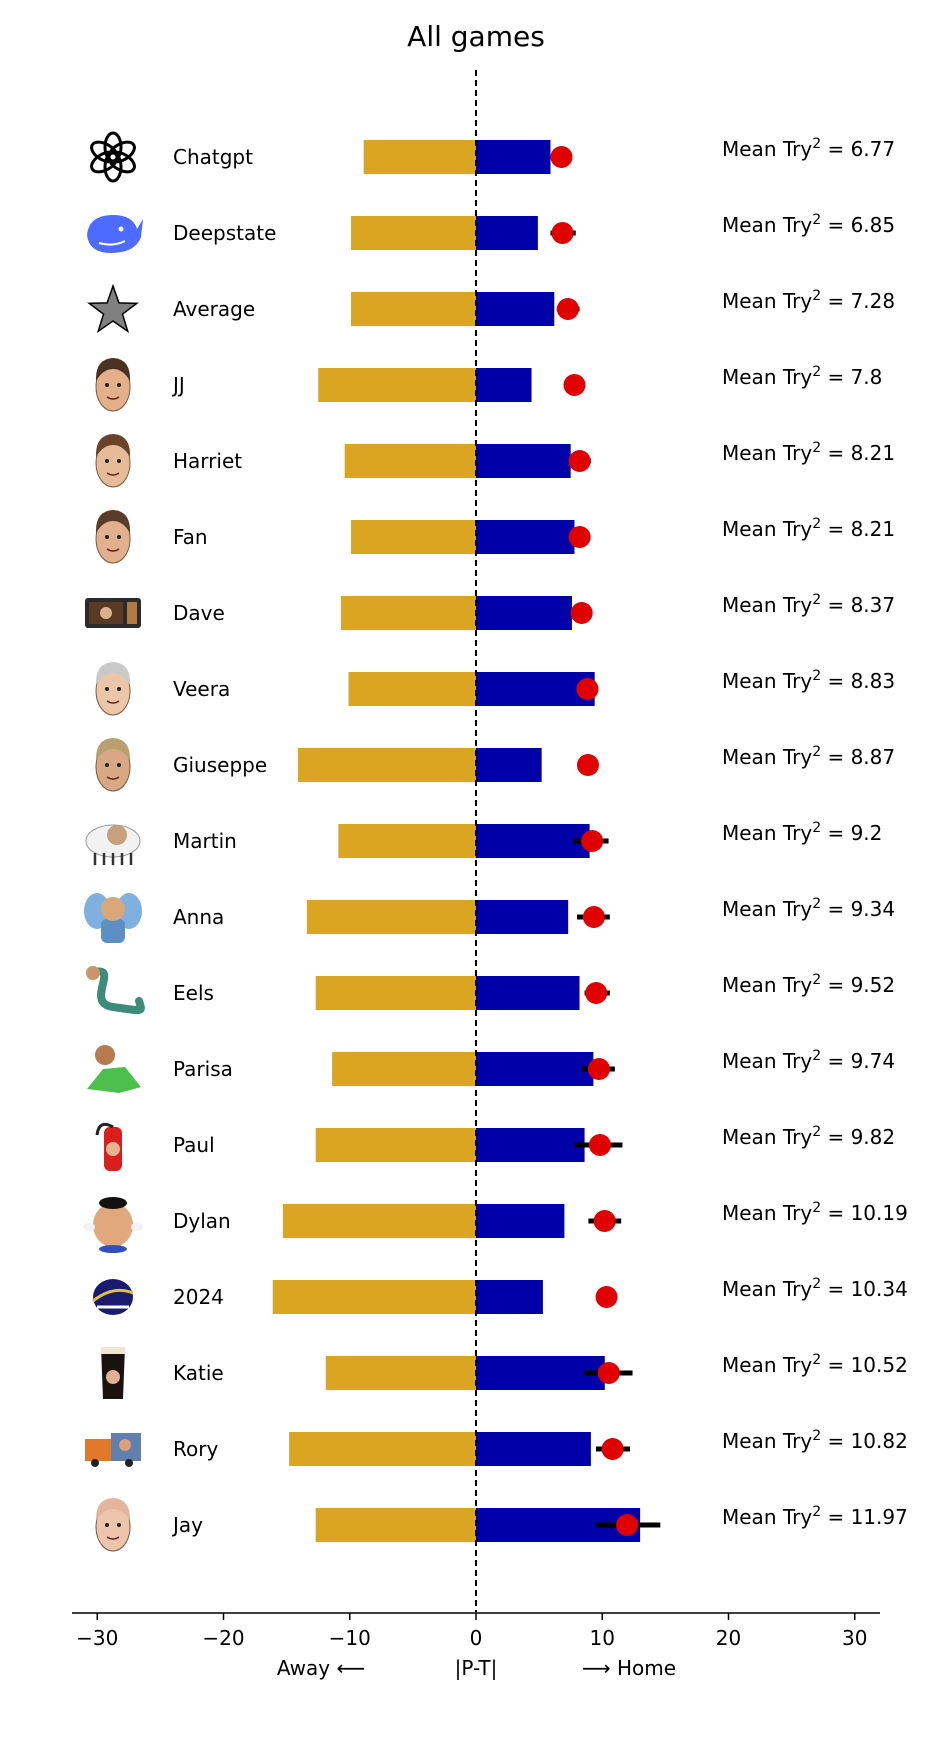 This screenshot has height=1750, width=952. What do you see at coordinates (113, 613) in the screenshot?
I see `microwave-icon` at bounding box center [113, 613].